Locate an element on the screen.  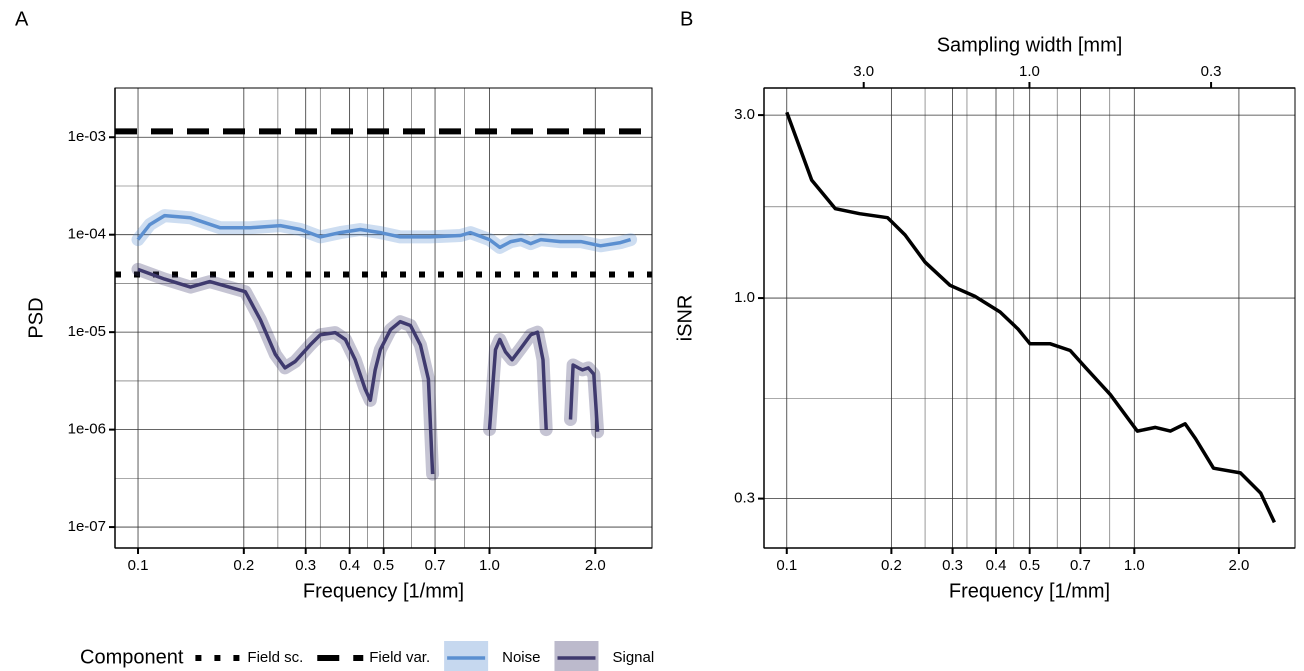
x2-axis-label: Sampling width [mm] is located at coordinates (1030, 45).